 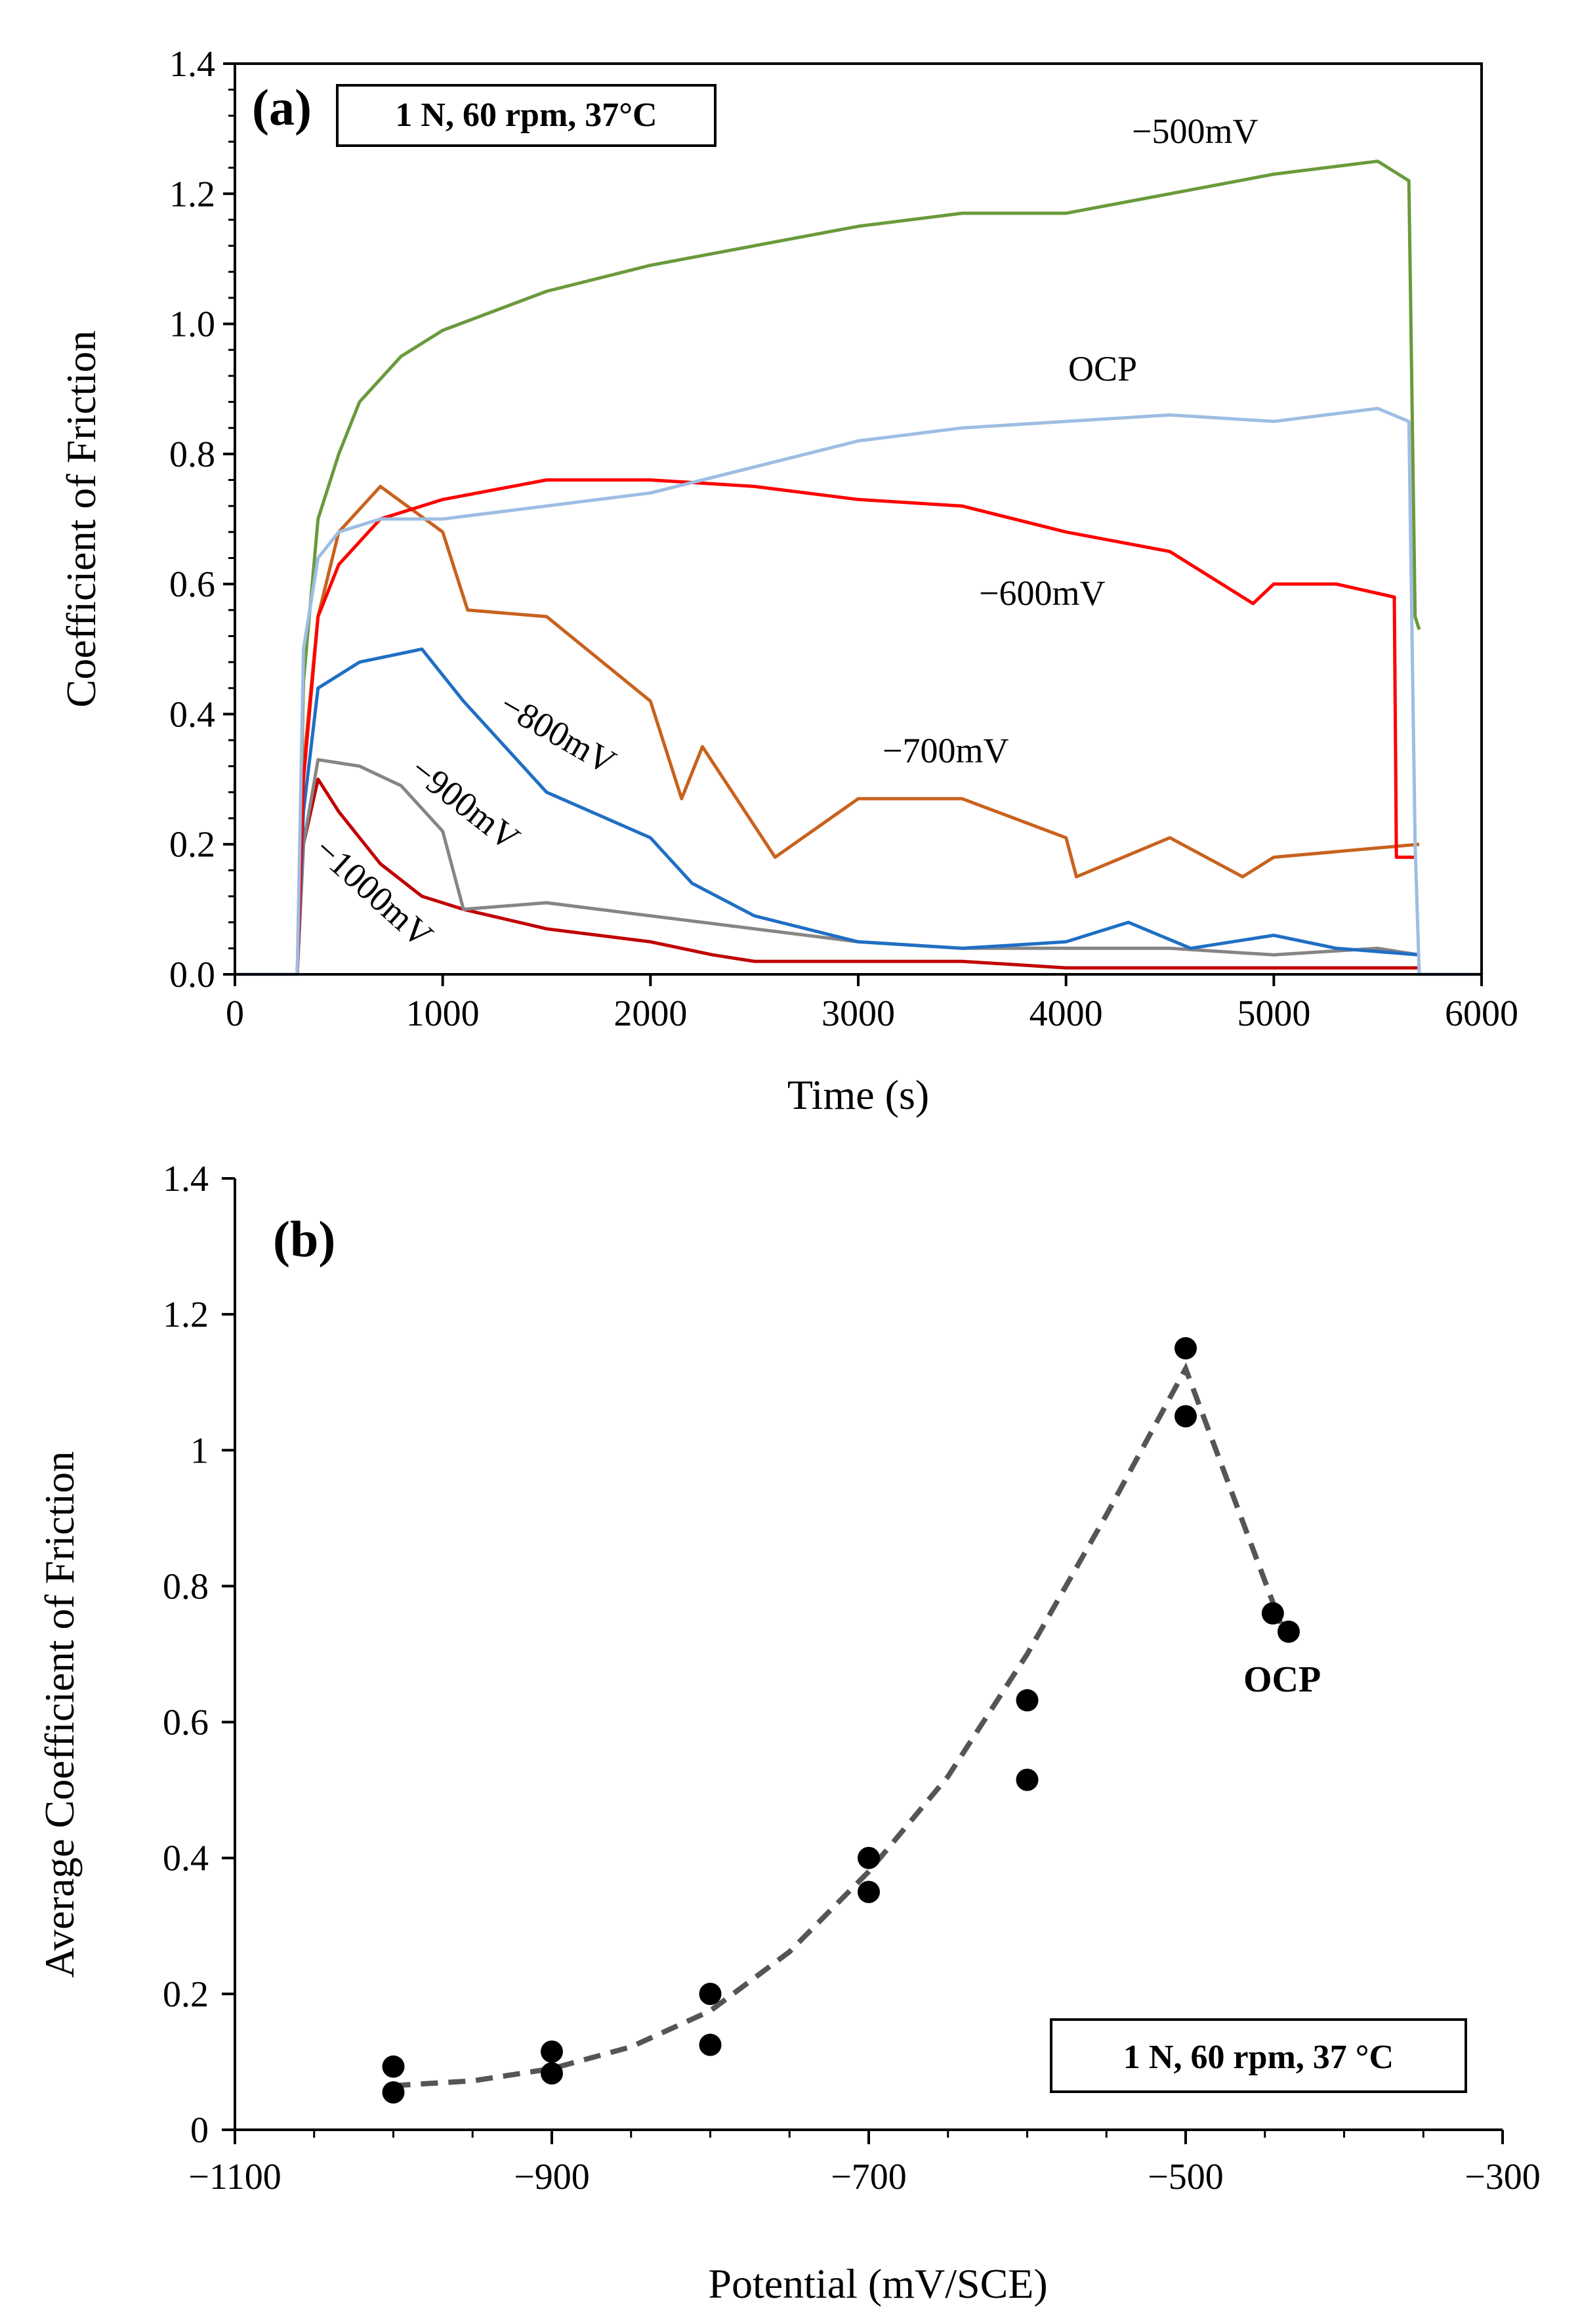 What do you see at coordinates (192, 714) in the screenshot?
I see `panel-a-y-tick-label: 0.4` at bounding box center [192, 714].